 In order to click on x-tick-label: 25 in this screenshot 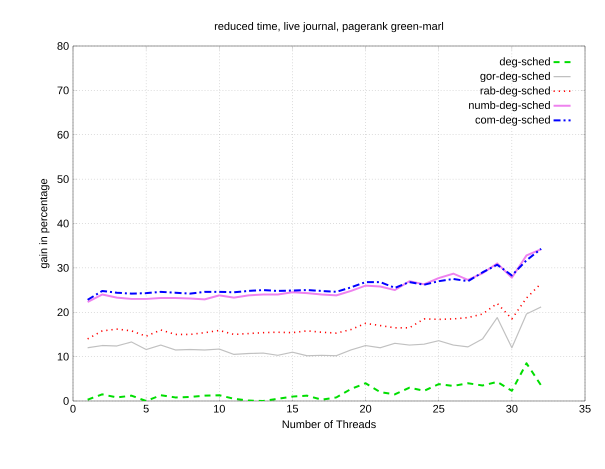, I will do `click(438, 408)`.